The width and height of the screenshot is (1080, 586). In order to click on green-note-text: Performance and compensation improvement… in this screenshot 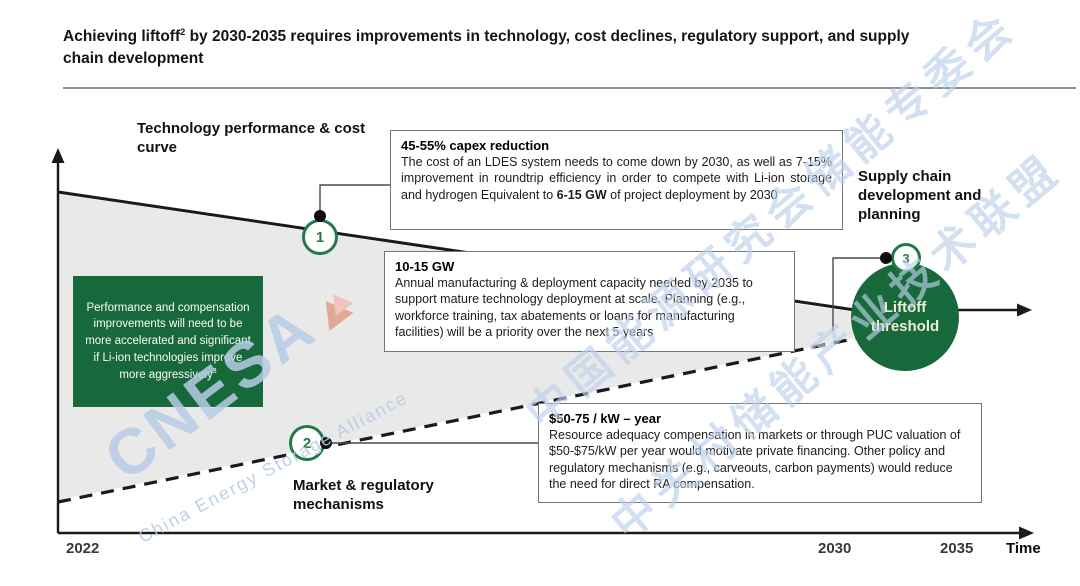, I will do `click(168, 341)`.